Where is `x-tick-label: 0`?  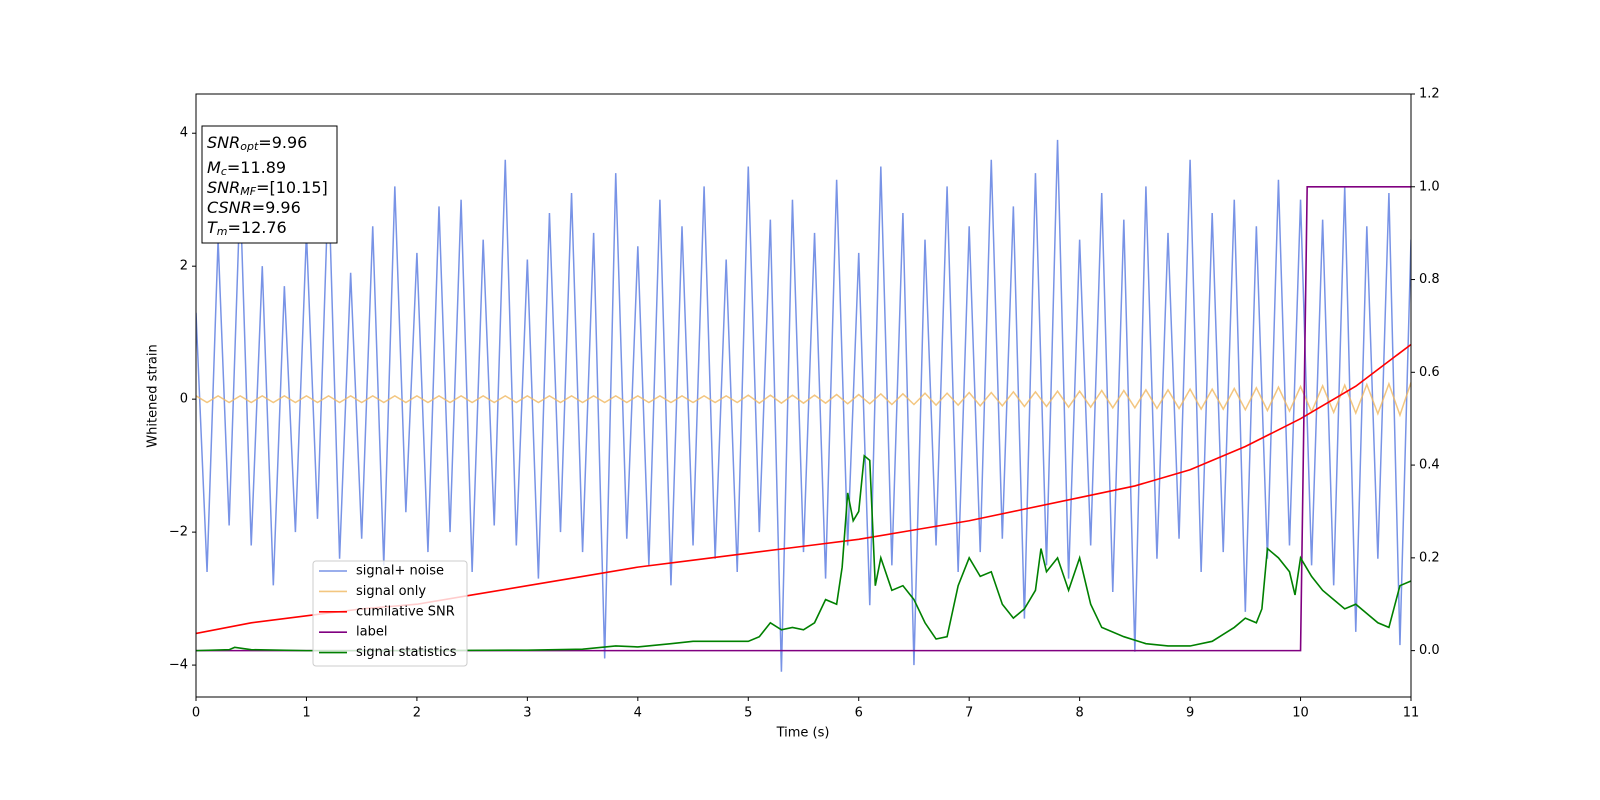 x-tick-label: 0 is located at coordinates (196, 713).